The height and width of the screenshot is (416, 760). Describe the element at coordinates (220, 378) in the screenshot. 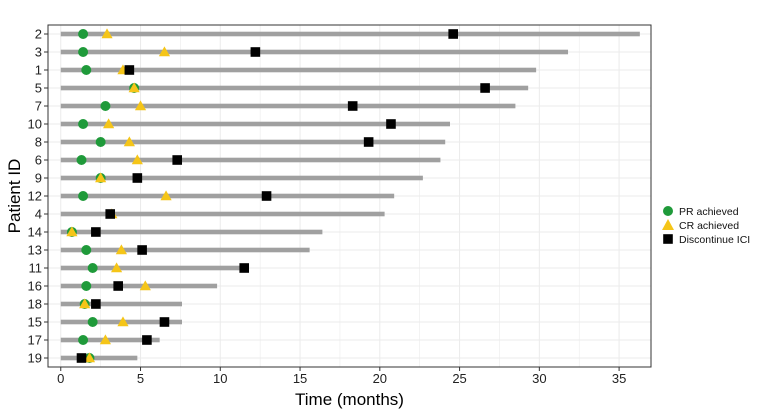

I see `x-tick-label: 10` at that location.